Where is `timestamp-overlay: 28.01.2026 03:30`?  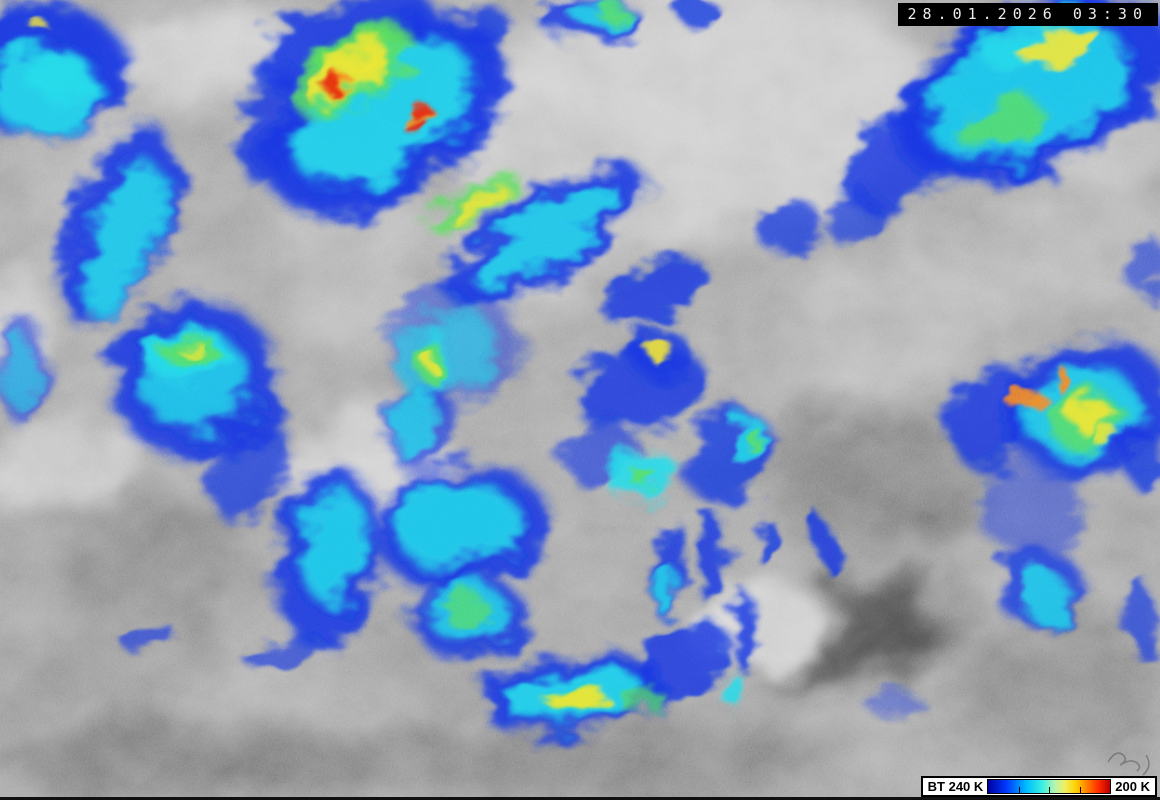
timestamp-overlay: 28.01.2026 03:30 is located at coordinates (1027, 14).